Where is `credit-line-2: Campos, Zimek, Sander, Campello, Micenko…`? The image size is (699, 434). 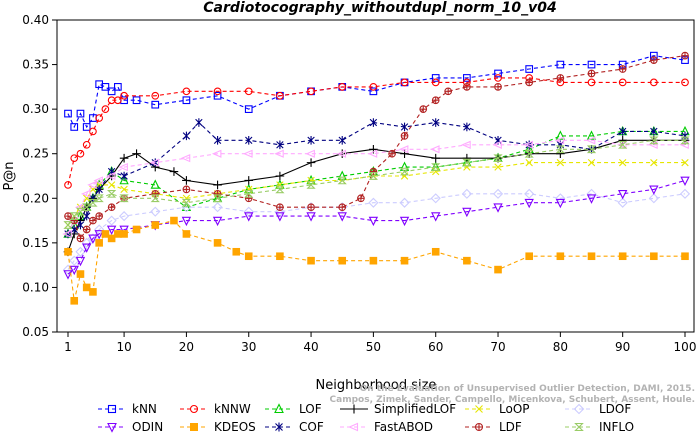 credit-line-2: Campos, Zimek, Sander, Campello, Micenko… is located at coordinates (512, 400).